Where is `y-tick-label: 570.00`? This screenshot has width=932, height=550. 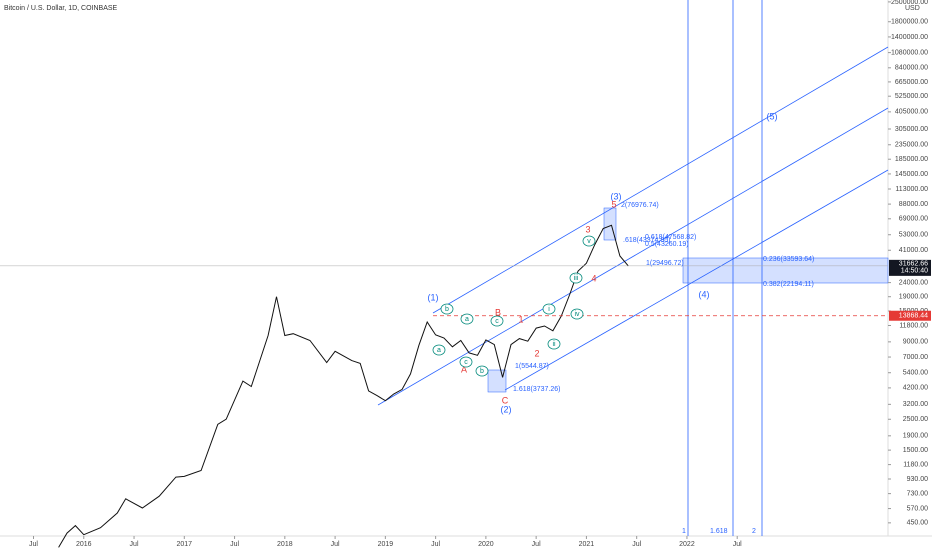 y-tick-label: 570.00 is located at coordinates (918, 508).